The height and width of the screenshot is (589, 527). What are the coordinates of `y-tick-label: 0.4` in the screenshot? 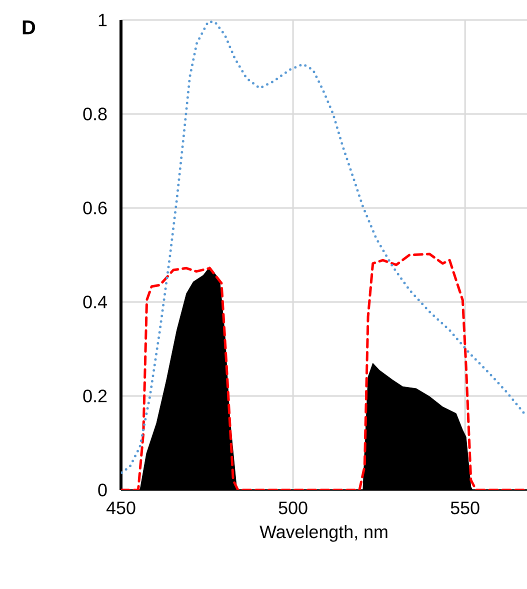 It's located at (95, 302).